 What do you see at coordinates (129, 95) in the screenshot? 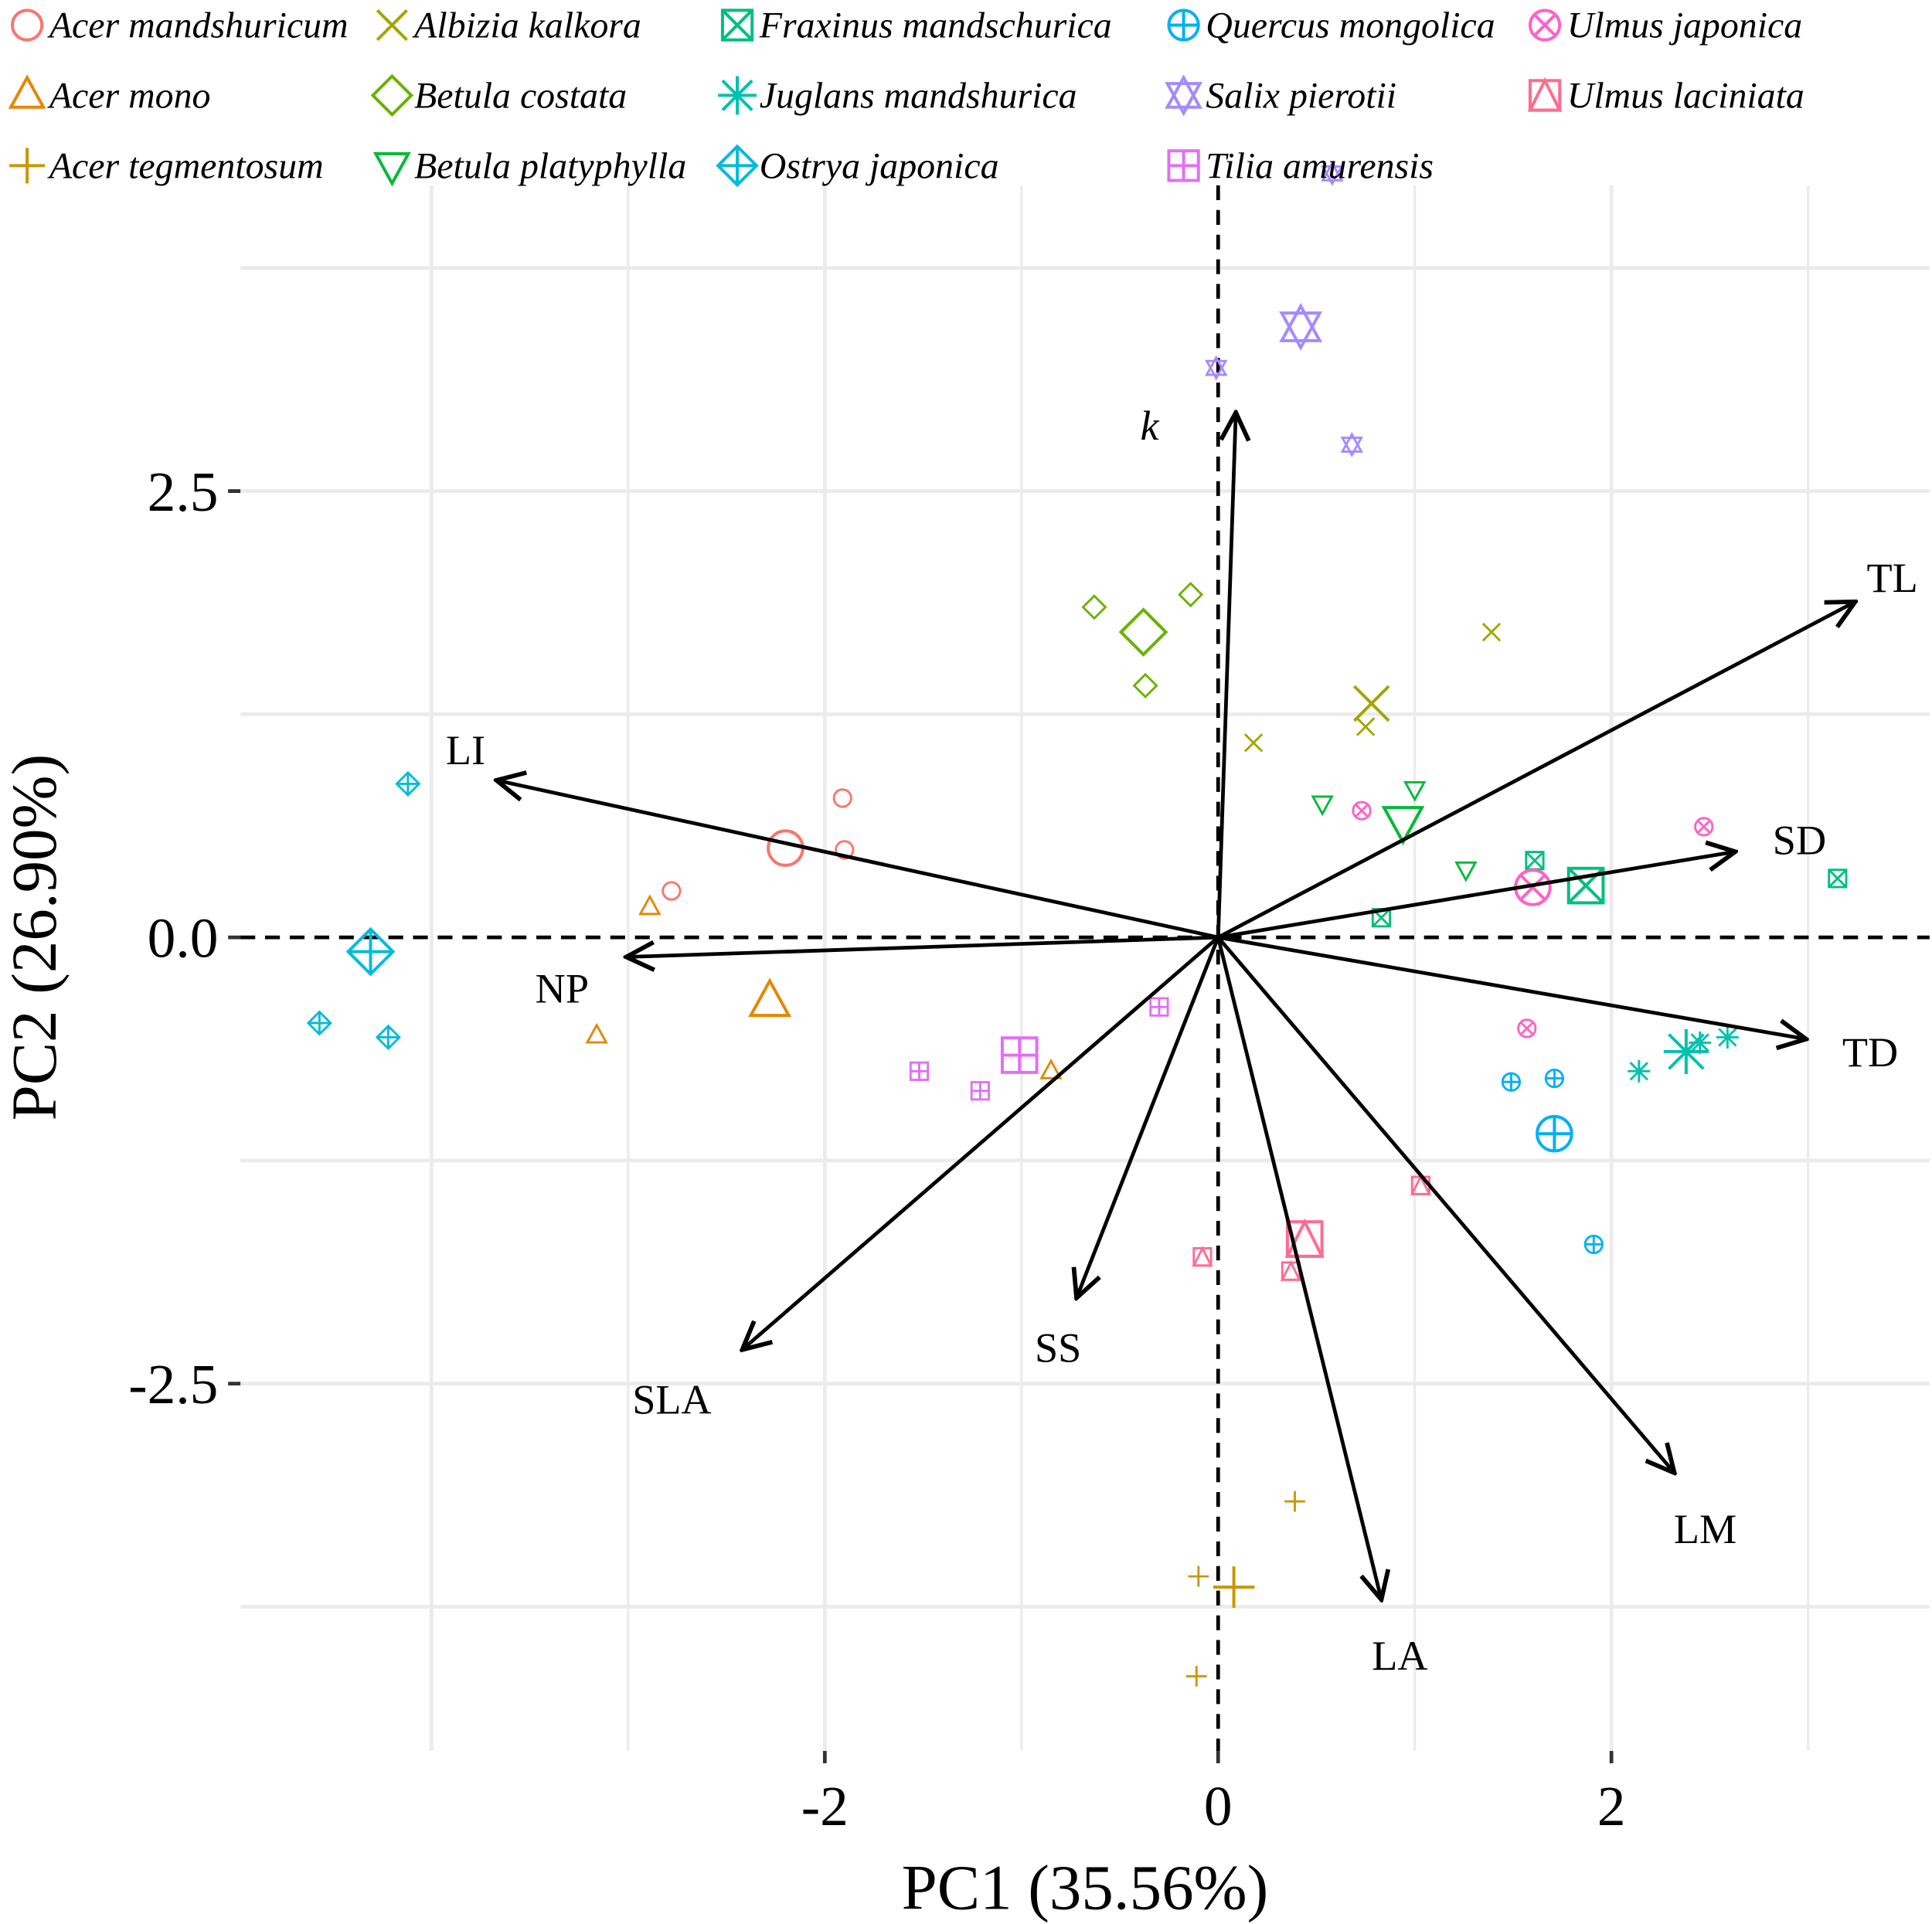
I see `legend-label: Acer mono` at bounding box center [129, 95].